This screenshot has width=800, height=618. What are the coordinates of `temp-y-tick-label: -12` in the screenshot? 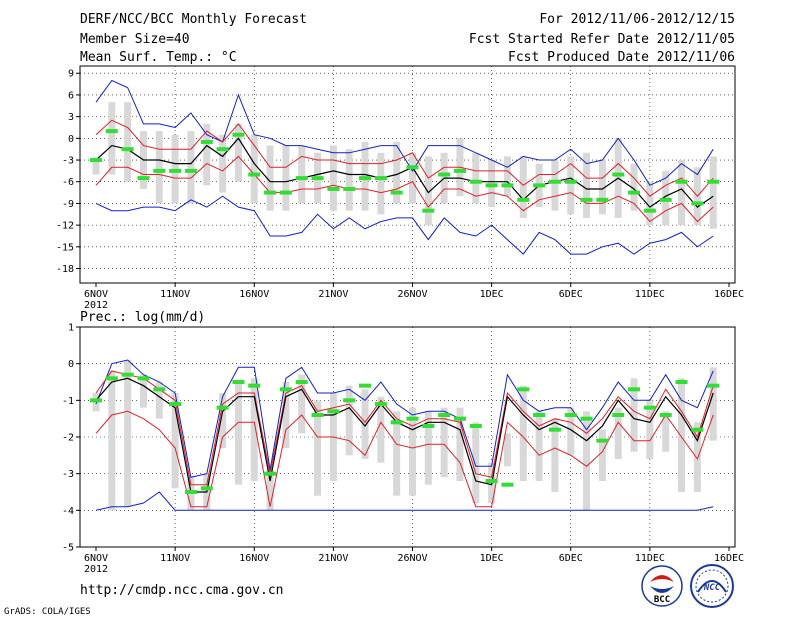 It's located at (65, 226).